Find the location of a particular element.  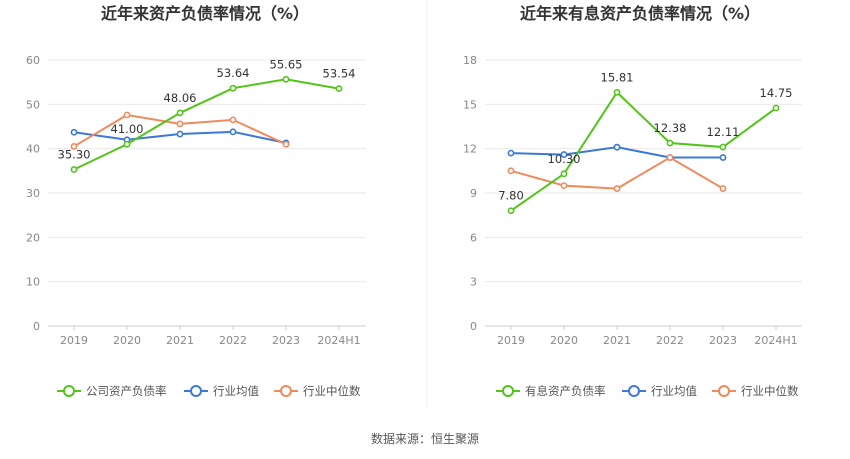

y-tick-label: 6 is located at coordinates (473, 237).